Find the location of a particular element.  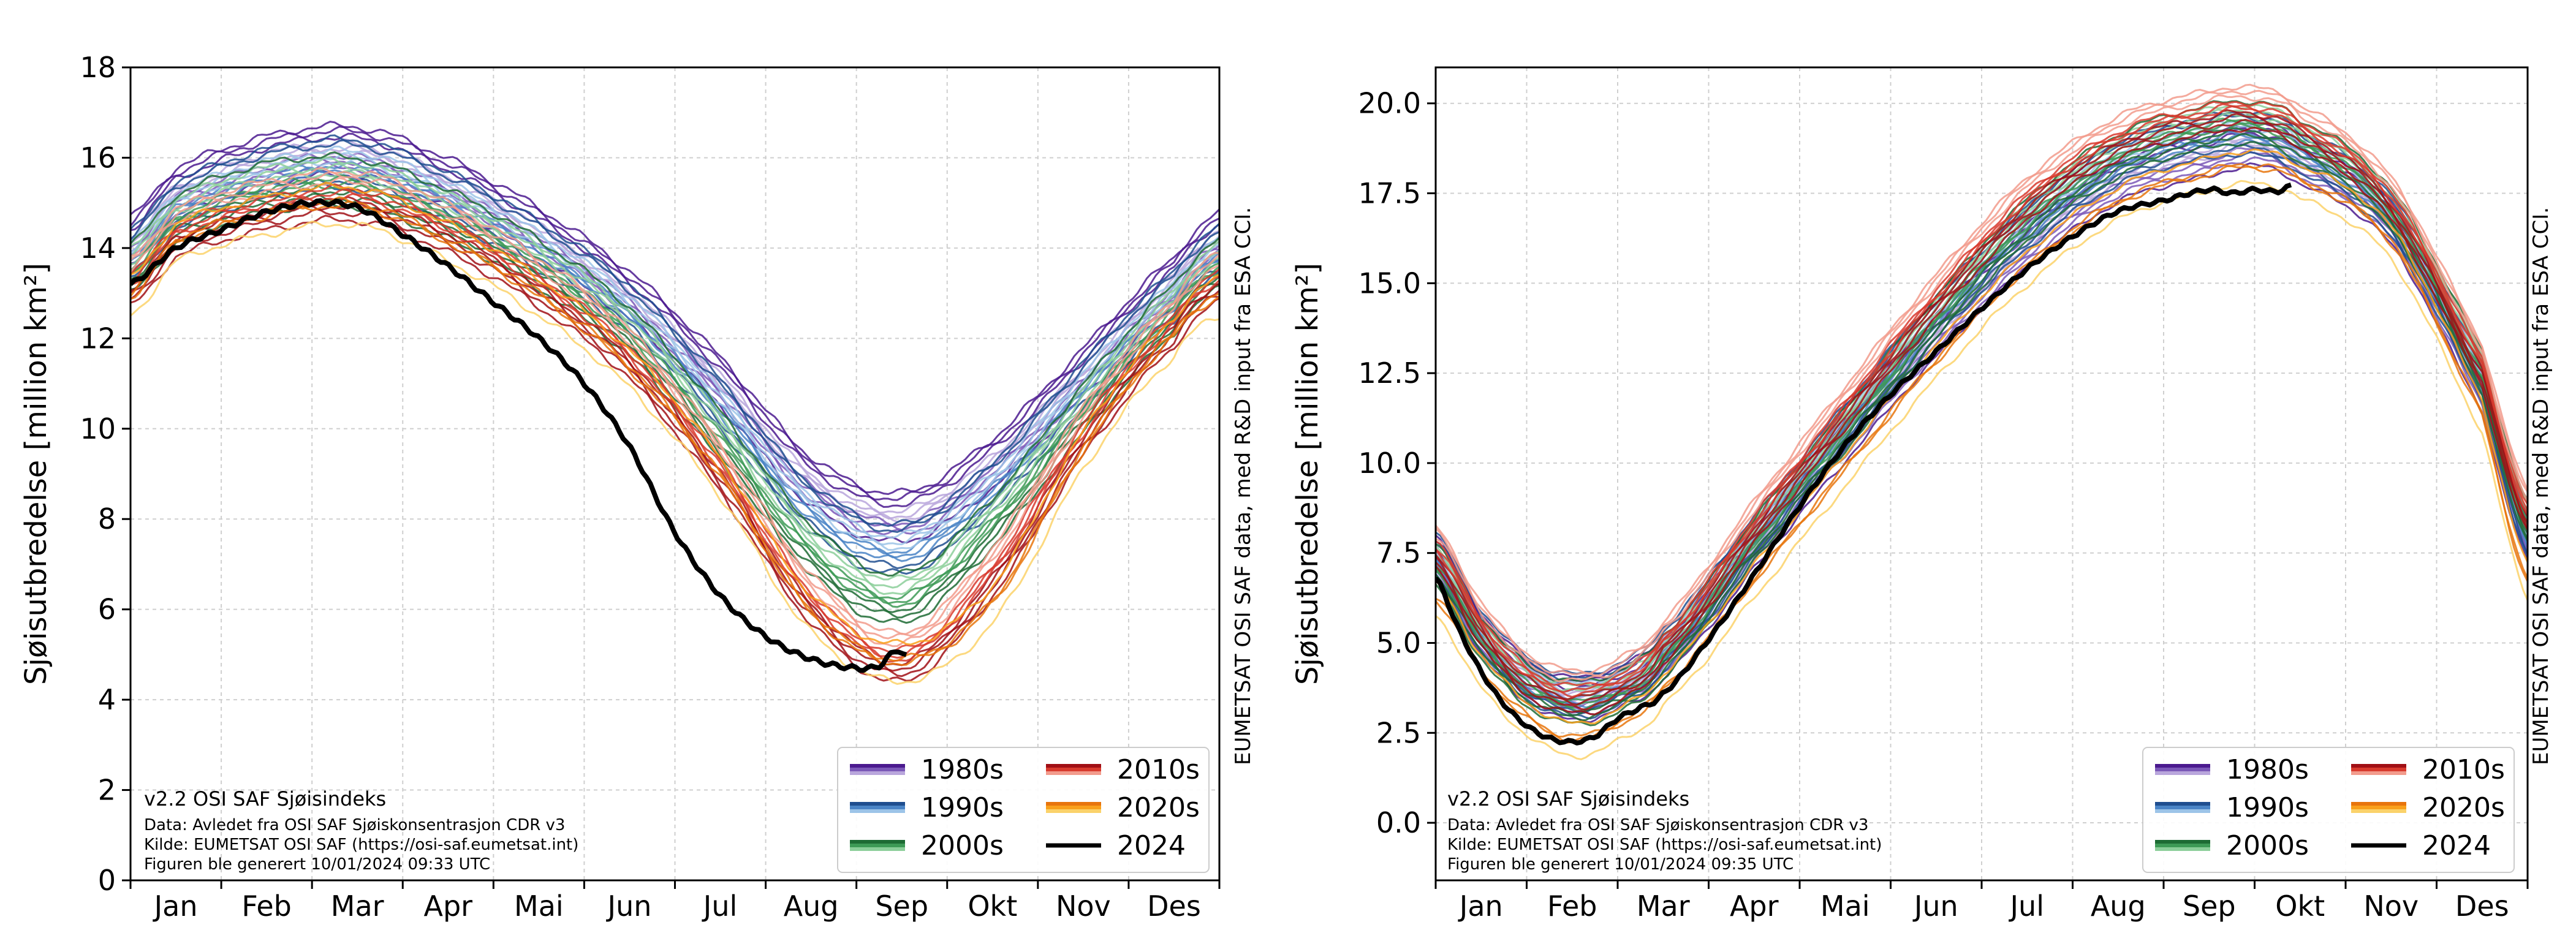

y-tick-label: 15.0 is located at coordinates (1389, 283).